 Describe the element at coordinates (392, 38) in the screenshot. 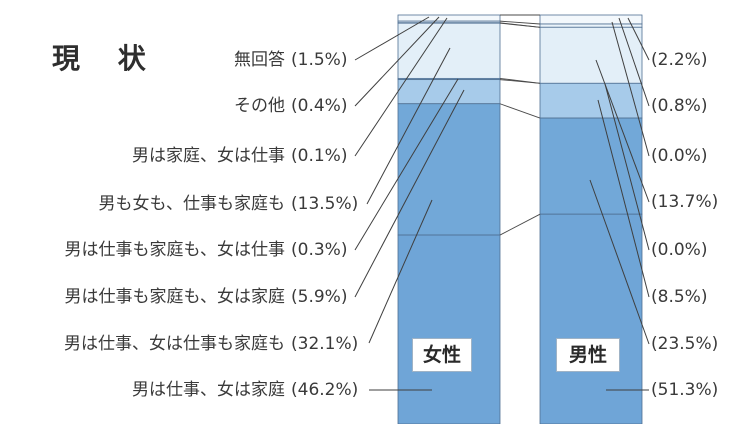

I see `leader-line-female-no-answer` at that location.